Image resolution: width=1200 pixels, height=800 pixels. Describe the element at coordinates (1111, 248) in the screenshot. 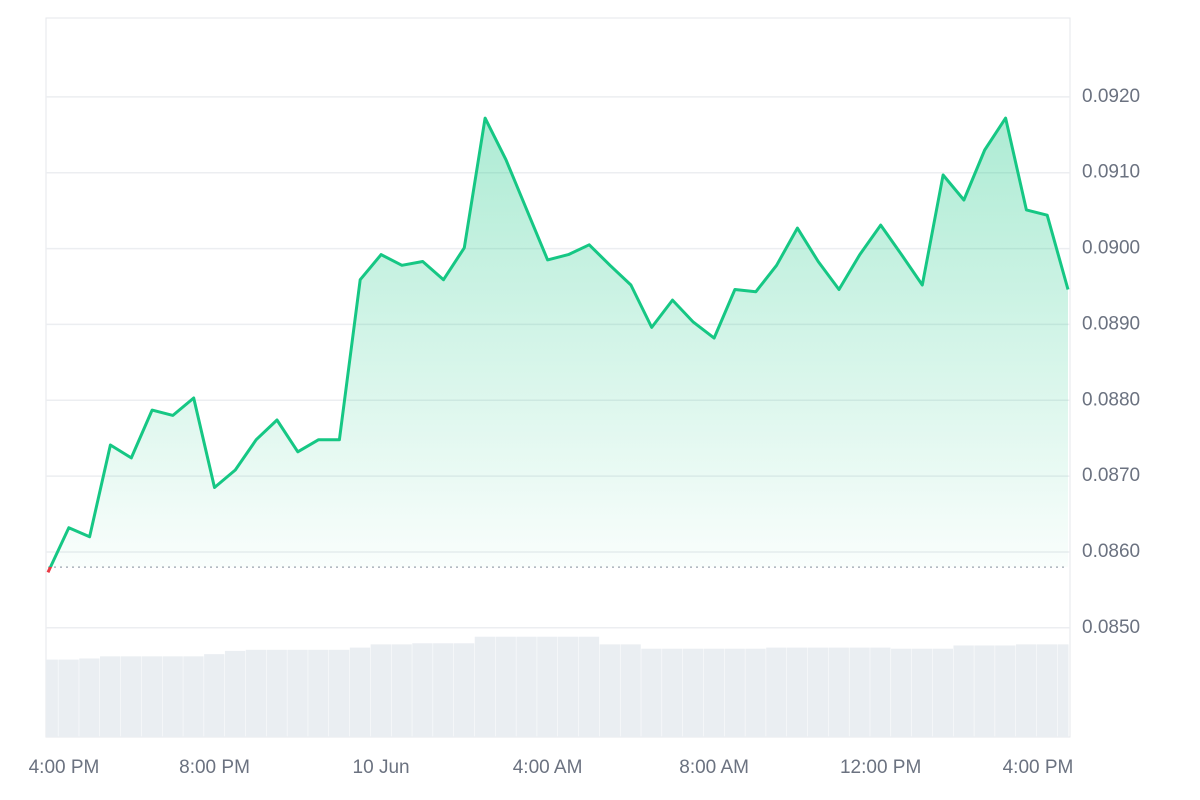

I see `y-tick-label: 0.0900` at that location.